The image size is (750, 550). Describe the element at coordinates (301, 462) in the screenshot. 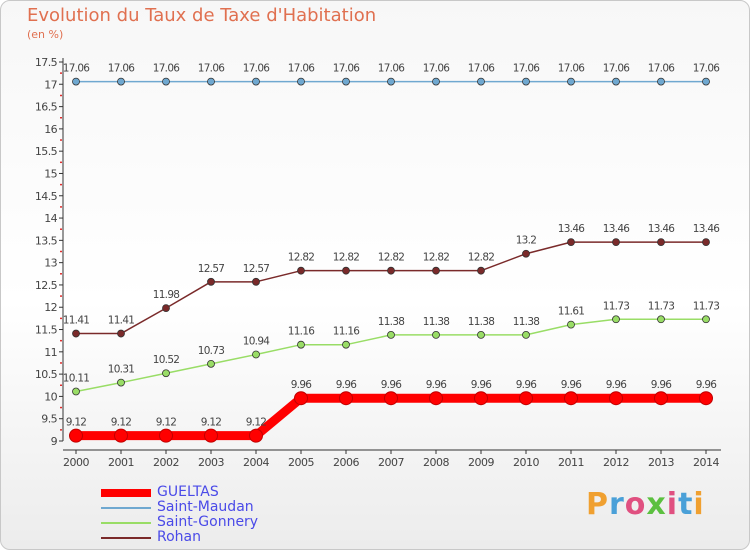

I see `x-tick-label: 2005` at that location.